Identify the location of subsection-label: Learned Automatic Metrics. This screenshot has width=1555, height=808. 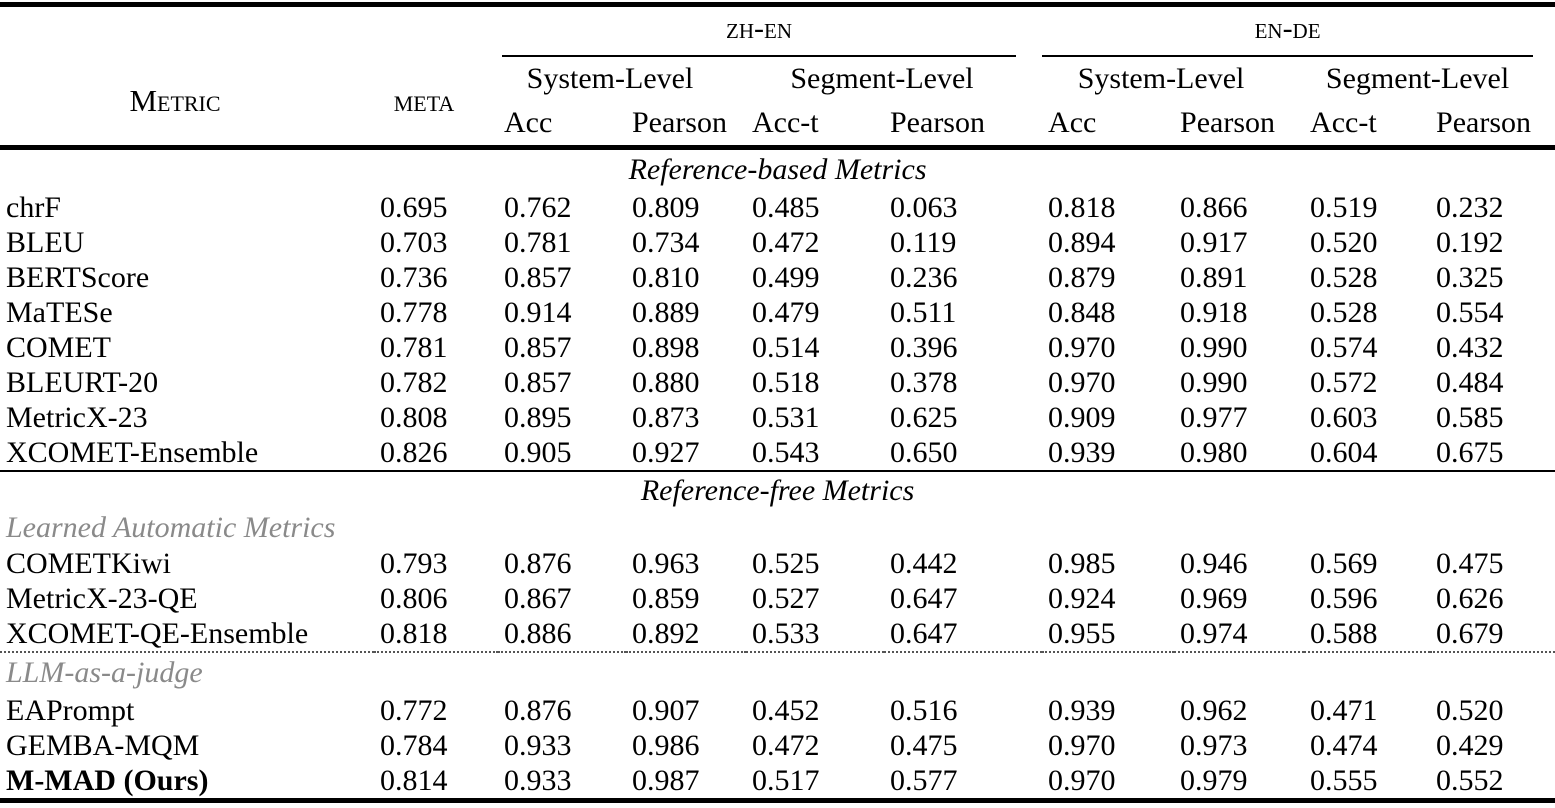
(171, 527).